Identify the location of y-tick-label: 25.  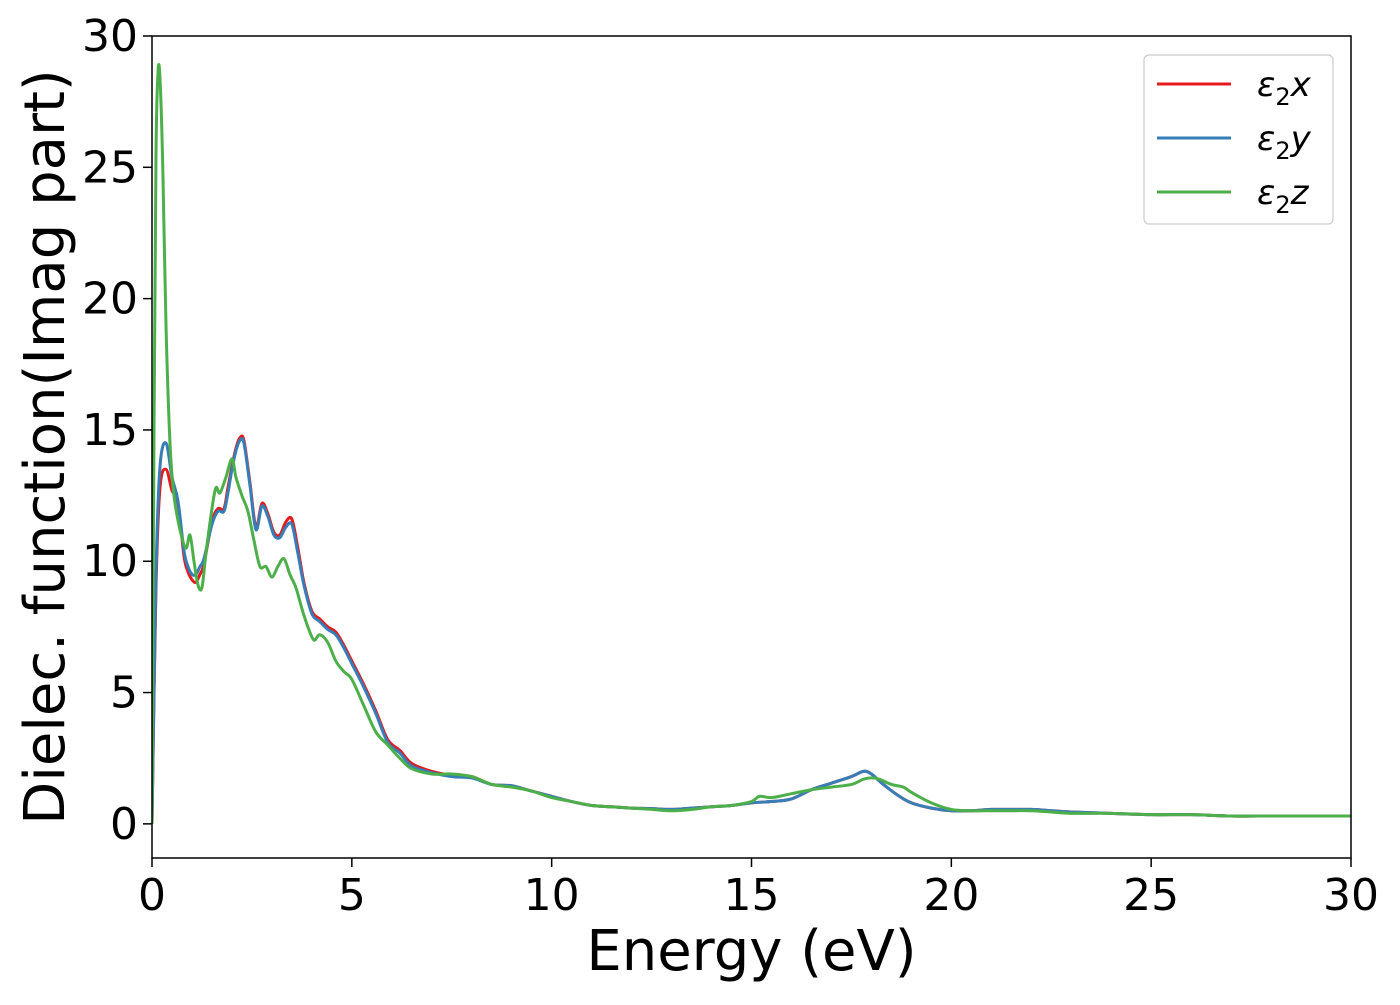
(110, 167).